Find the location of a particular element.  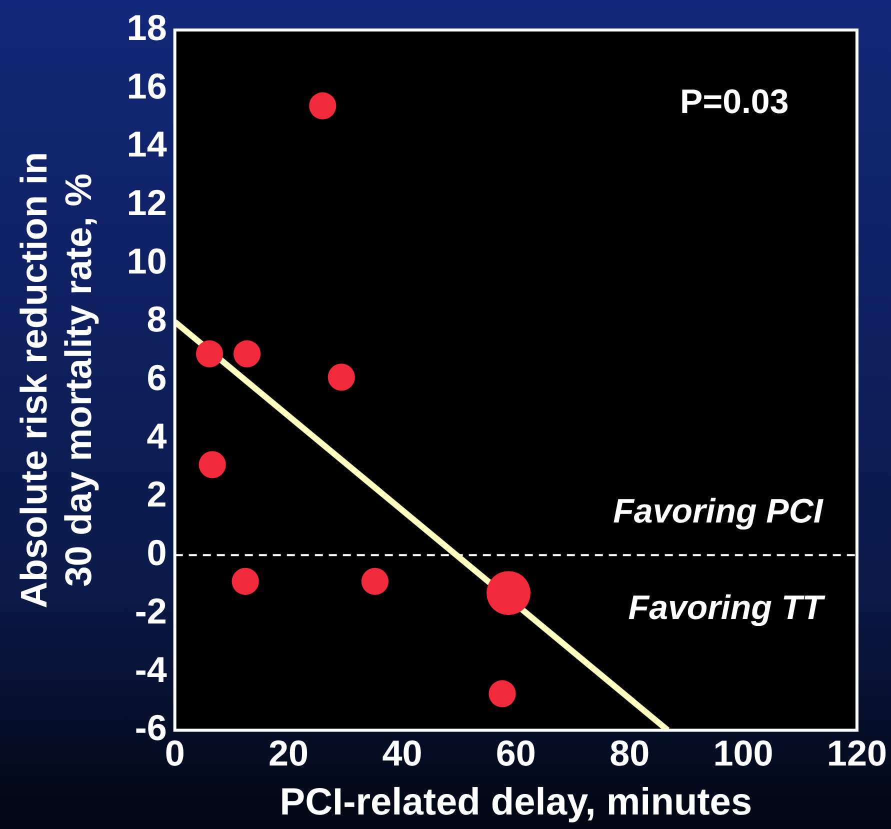

x-axis-title: PCI-related delay, minutes is located at coordinates (516, 803).